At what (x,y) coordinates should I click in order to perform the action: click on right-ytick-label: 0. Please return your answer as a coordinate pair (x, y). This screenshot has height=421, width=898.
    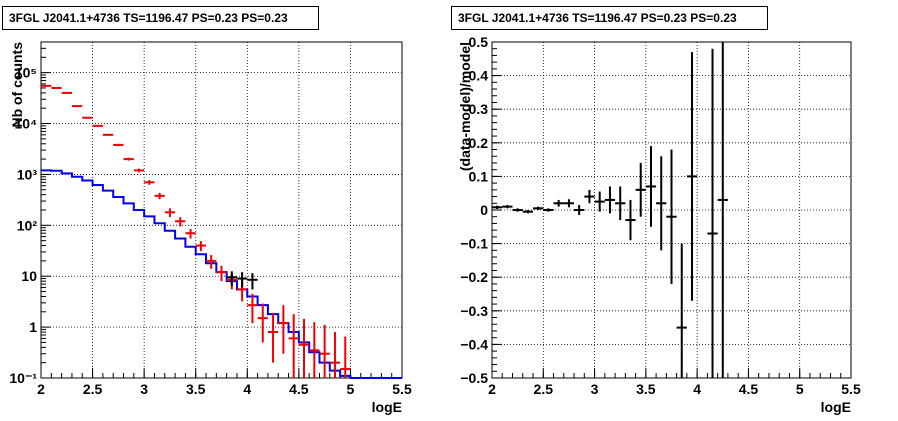
    Looking at the image, I should click on (484, 210).